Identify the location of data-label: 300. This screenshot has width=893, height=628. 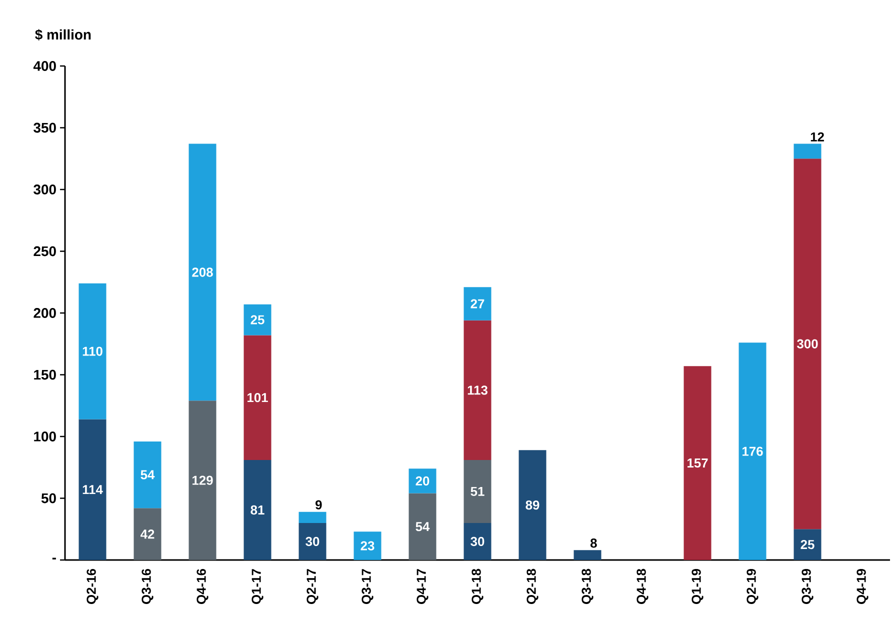
(807, 343).